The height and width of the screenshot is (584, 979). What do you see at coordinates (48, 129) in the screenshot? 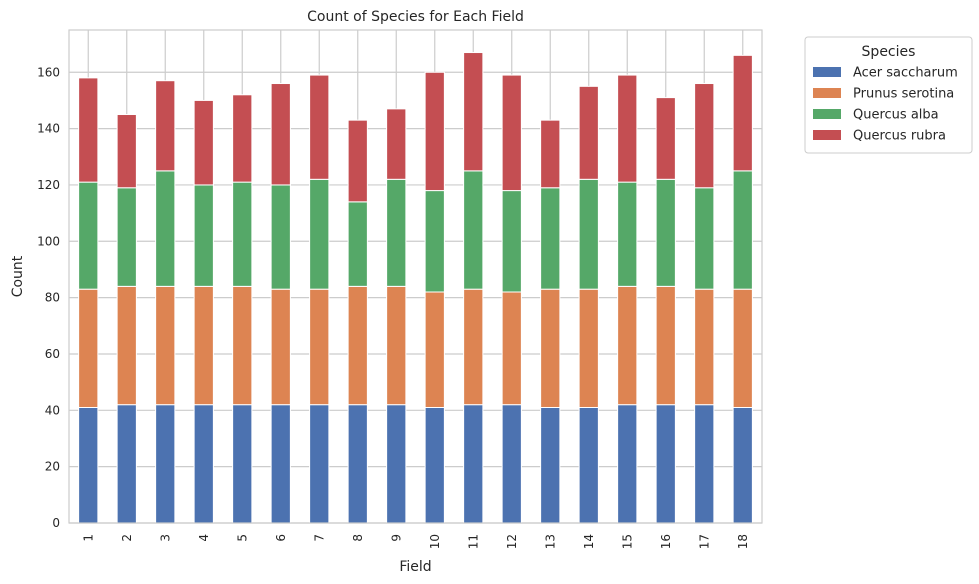
I see `y-tick-label: 140` at bounding box center [48, 129].